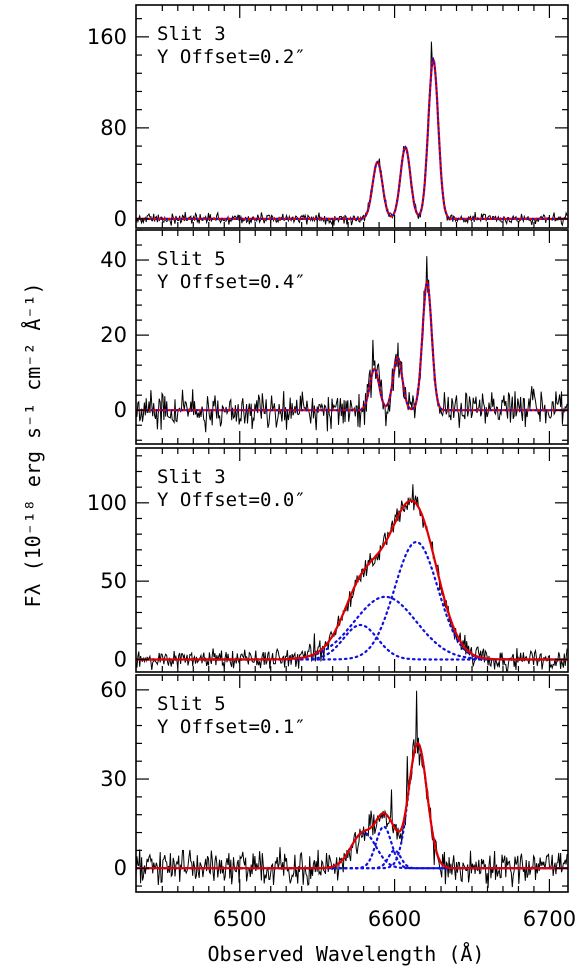 The height and width of the screenshot is (968, 586). What do you see at coordinates (549, 919) in the screenshot?
I see `x-tick-label: 6700` at bounding box center [549, 919].